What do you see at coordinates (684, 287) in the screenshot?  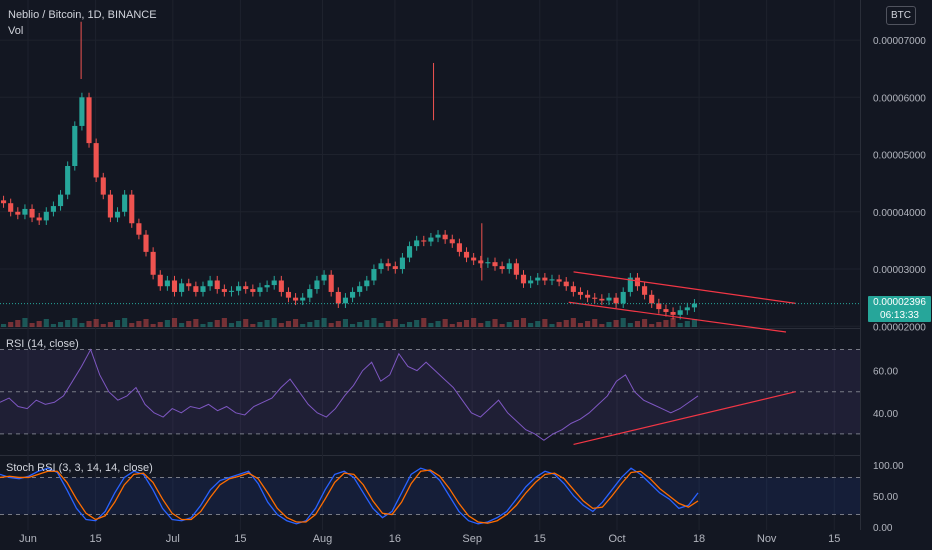 I see `price-trendline` at bounding box center [684, 287].